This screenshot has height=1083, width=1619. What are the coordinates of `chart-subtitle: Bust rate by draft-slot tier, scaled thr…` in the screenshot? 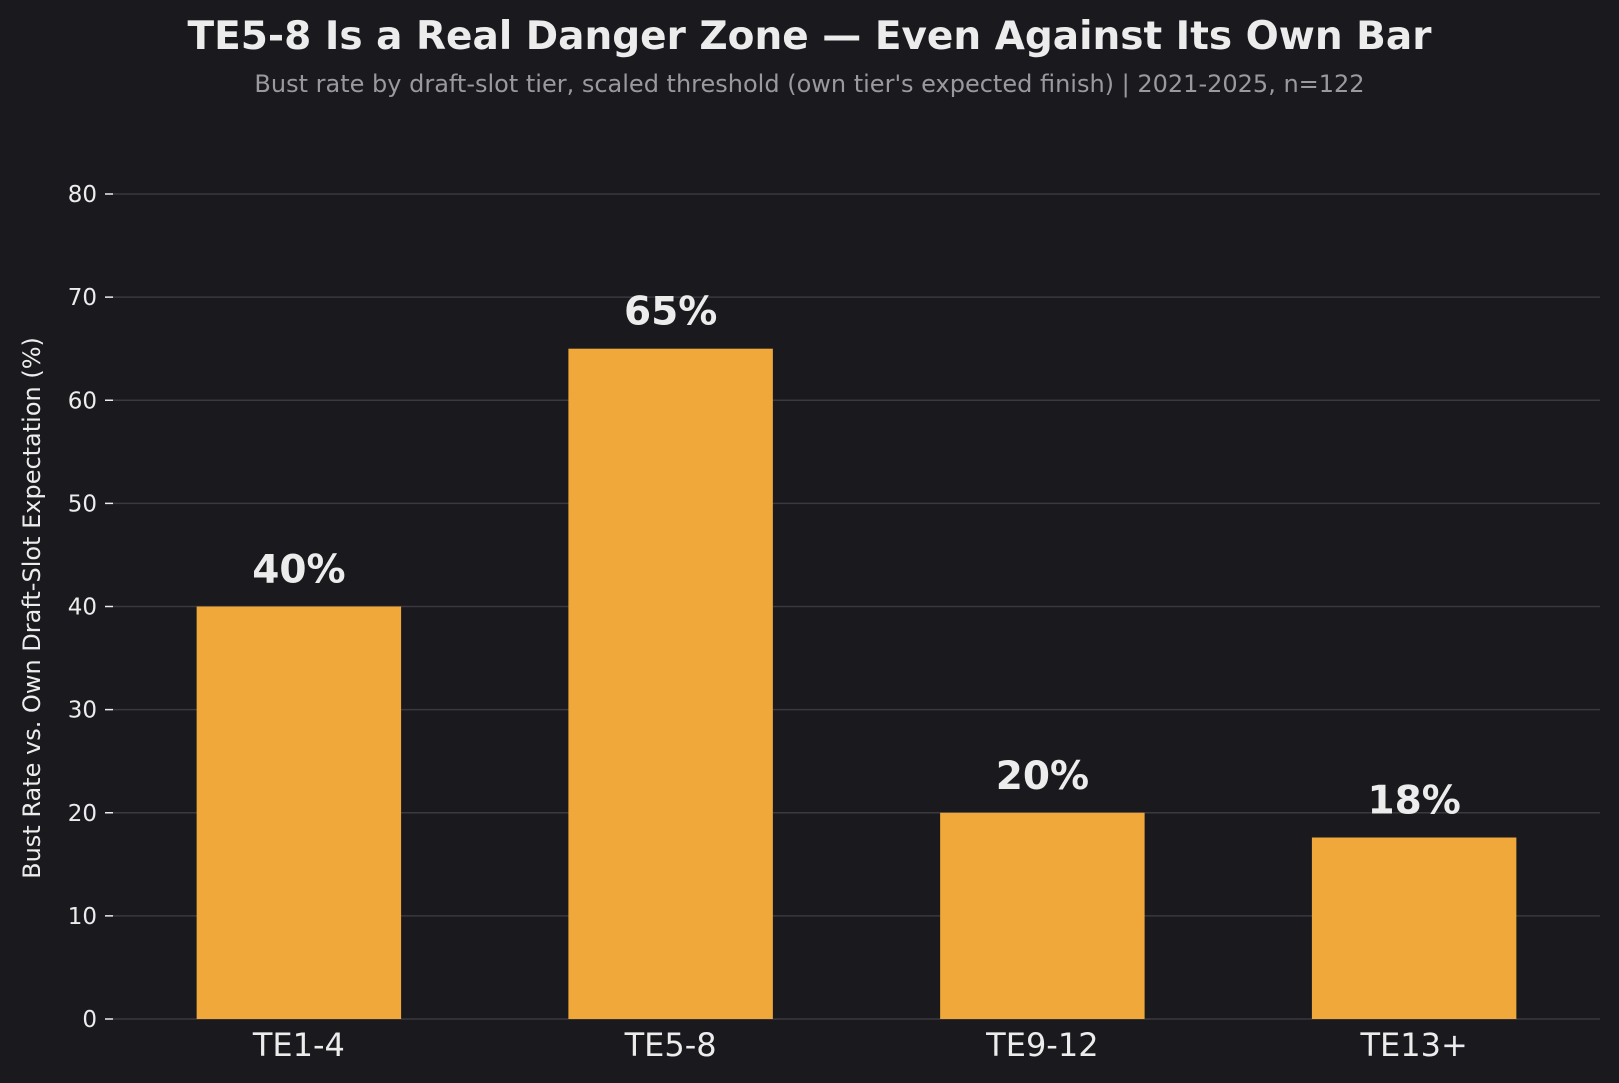 It's located at (809, 84).